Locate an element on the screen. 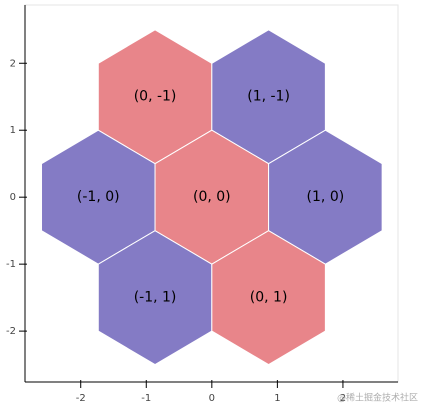 The image size is (426, 412). x-tick-label: 1 is located at coordinates (277, 398).